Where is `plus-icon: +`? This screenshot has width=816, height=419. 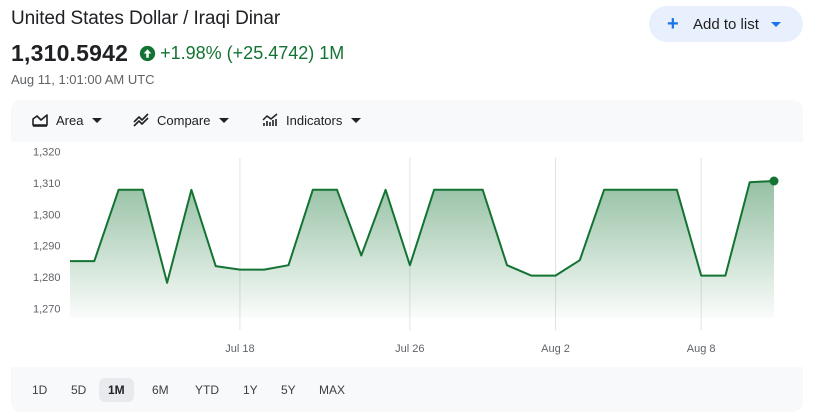 plus-icon: + is located at coordinates (673, 24).